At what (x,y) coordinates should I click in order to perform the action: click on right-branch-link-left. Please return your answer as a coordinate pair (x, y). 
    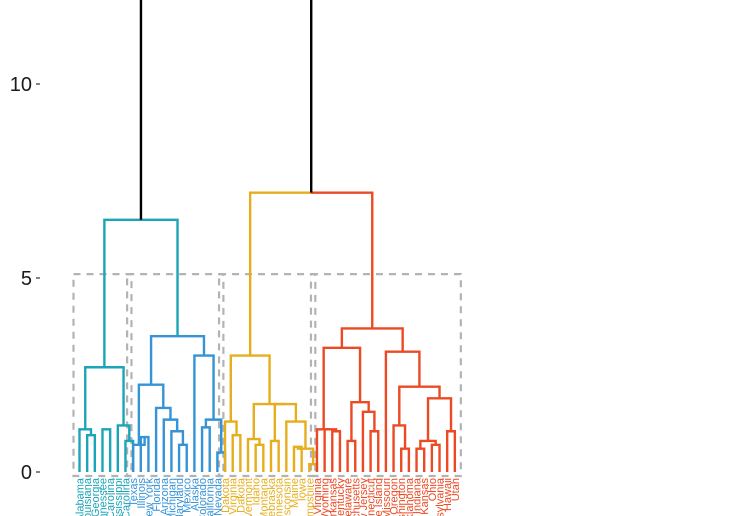
    Looking at the image, I should click on (280, 273).